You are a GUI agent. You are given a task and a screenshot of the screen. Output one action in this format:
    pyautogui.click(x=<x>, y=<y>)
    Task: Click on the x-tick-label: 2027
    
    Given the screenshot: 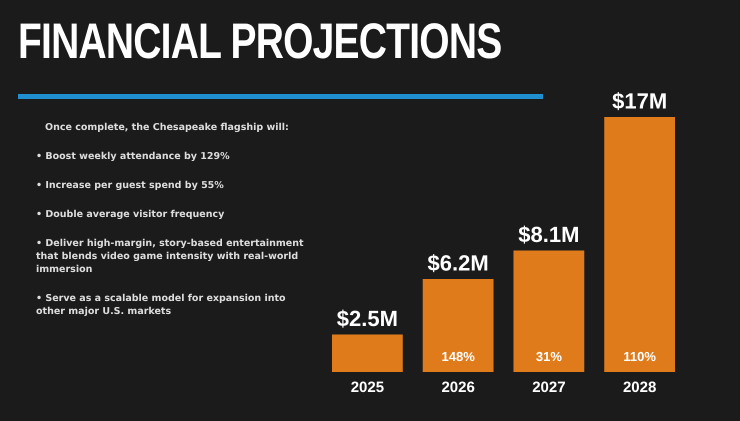 What is the action you would take?
    pyautogui.click(x=549, y=387)
    